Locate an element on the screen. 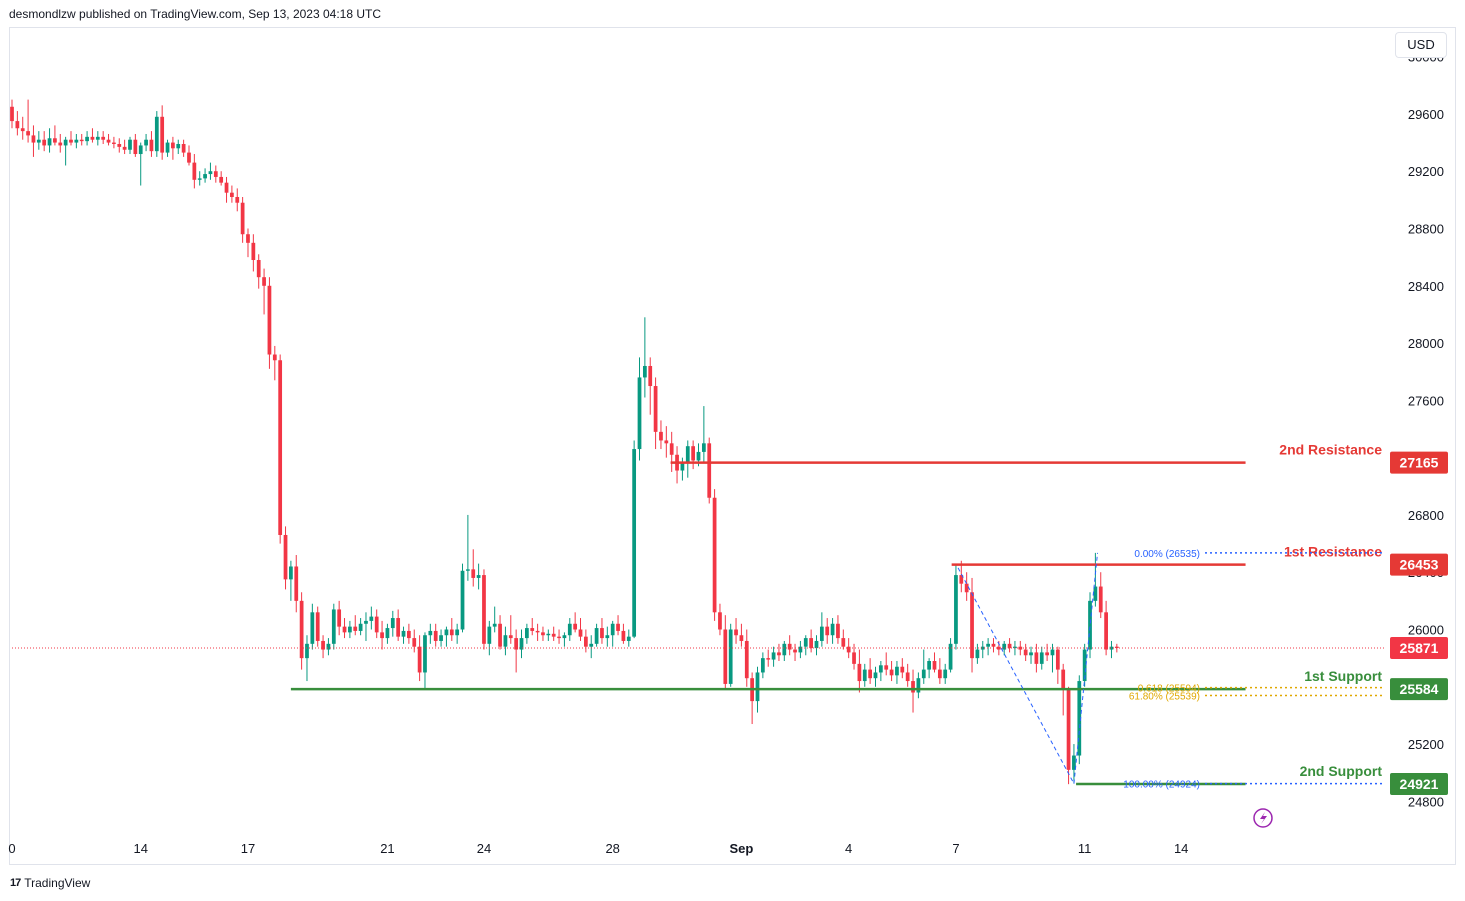 This screenshot has height=901, width=1465. x-tick-label: Sep is located at coordinates (741, 848).